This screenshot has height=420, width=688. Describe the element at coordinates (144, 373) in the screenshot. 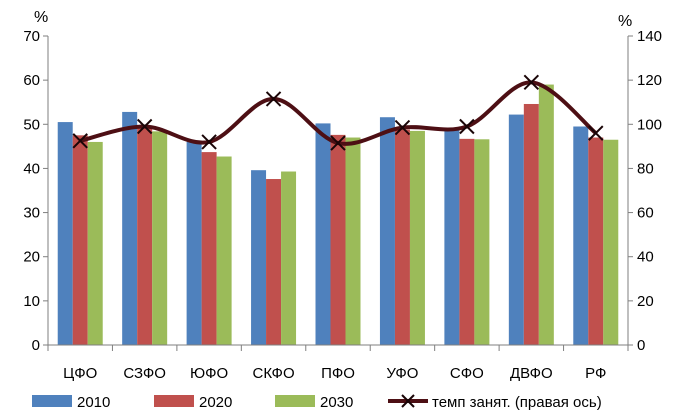

I see `category-label: СЗФО` at that location.